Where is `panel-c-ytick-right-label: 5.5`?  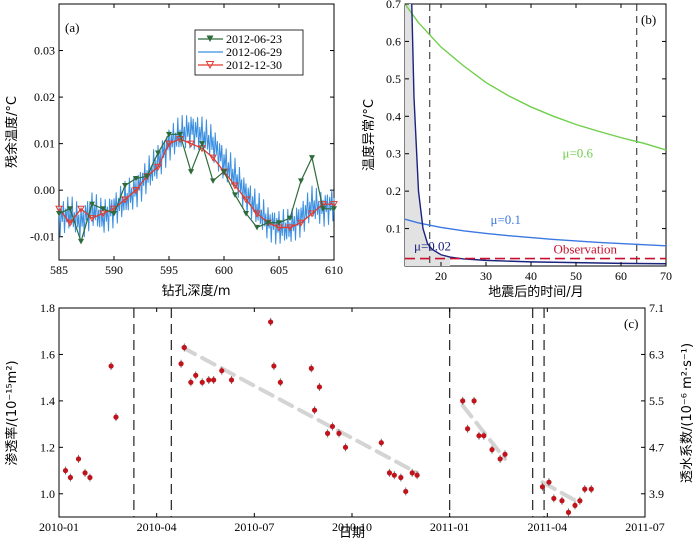
panel-c-ytick-right-label: 5.5 is located at coordinates (656, 401).